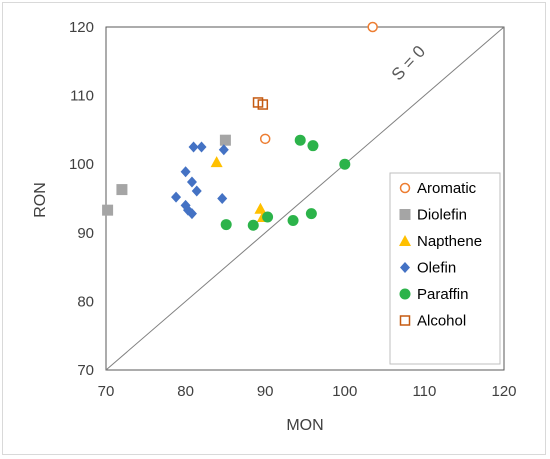 Image resolution: width=550 pixels, height=459 pixels. Describe the element at coordinates (344, 391) in the screenshot. I see `x-tick-label: 100` at that location.